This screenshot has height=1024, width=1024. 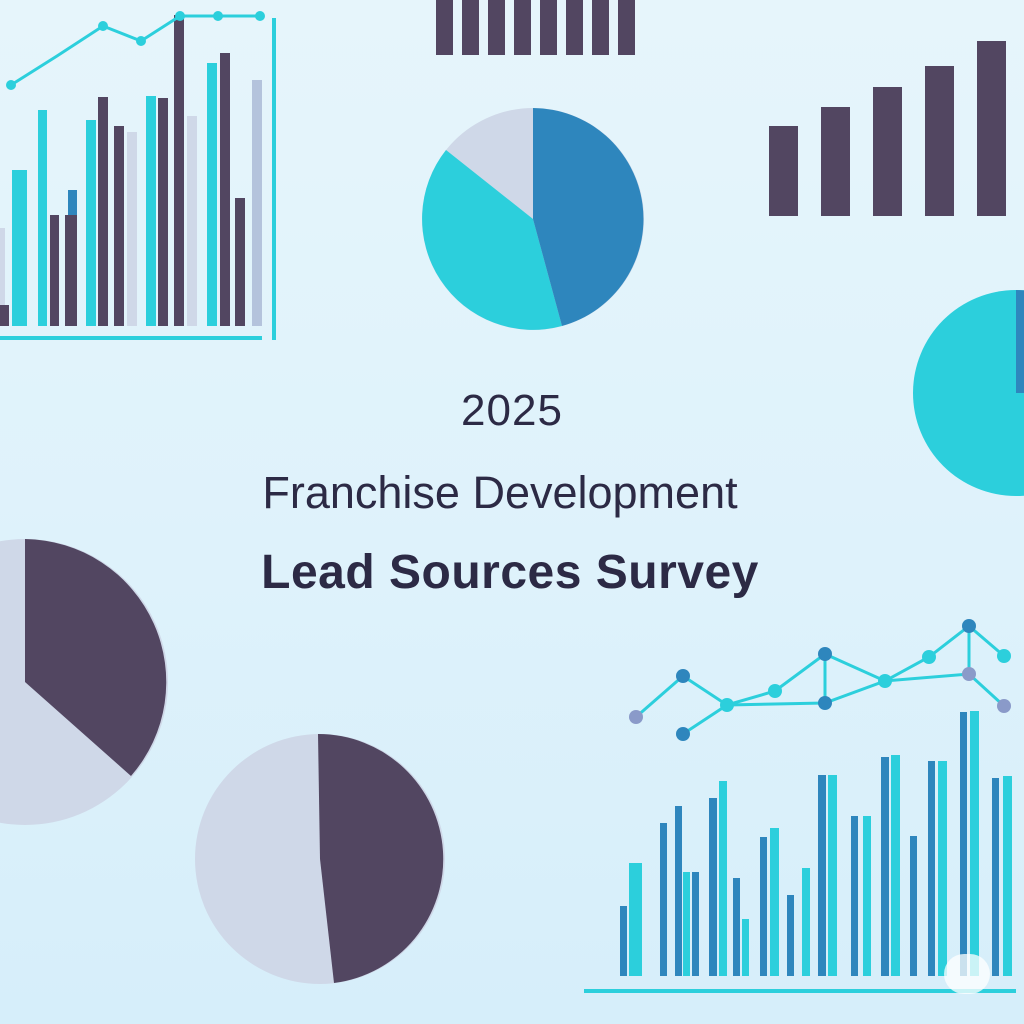 What do you see at coordinates (138, 175) in the screenshot?
I see `top-left-bar-chart` at bounding box center [138, 175].